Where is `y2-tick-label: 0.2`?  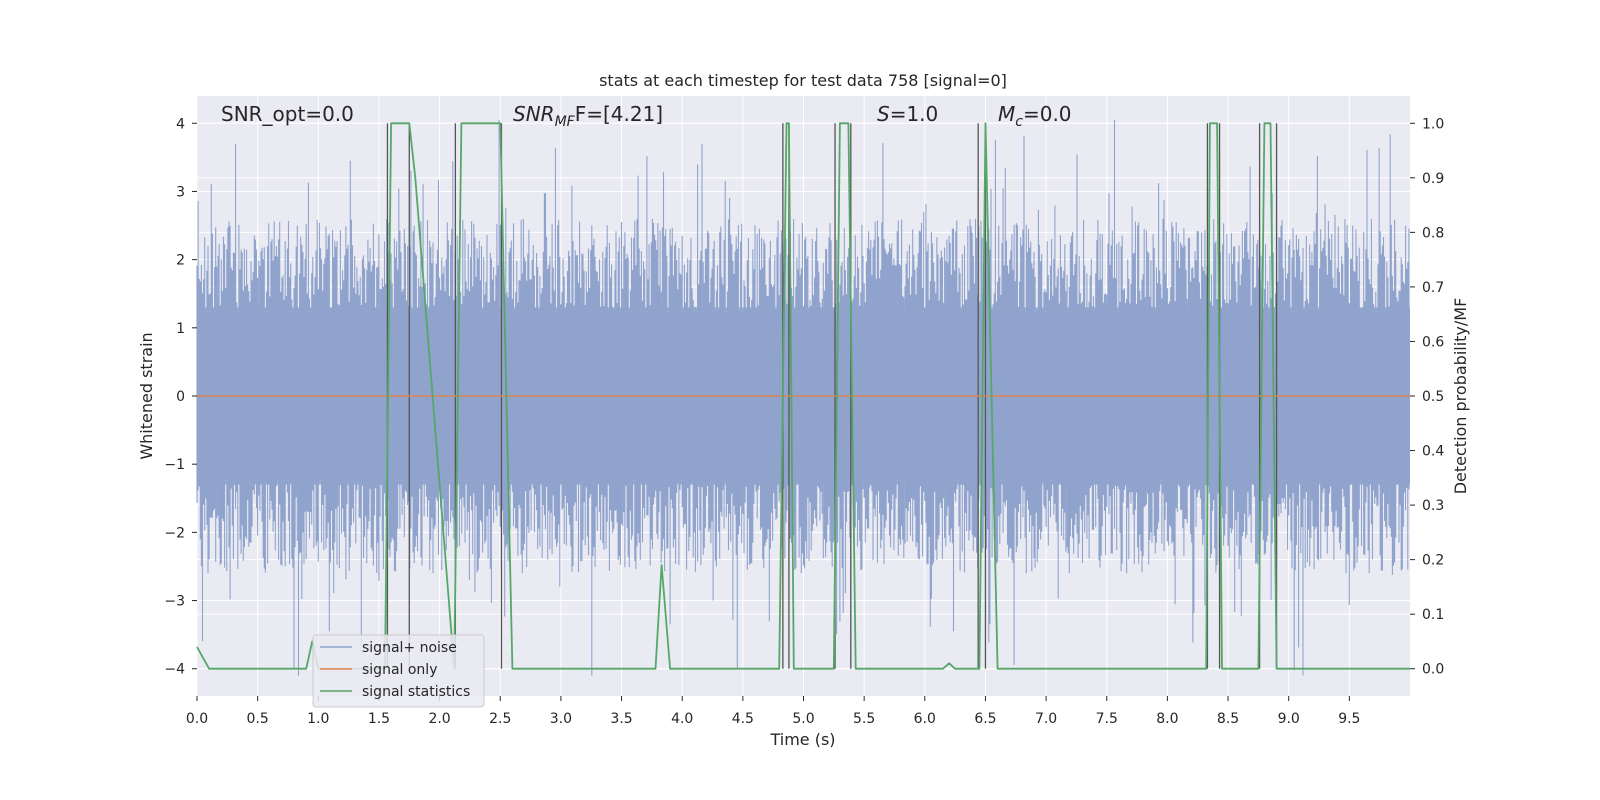 y2-tick-label: 0.2 is located at coordinates (1433, 561).